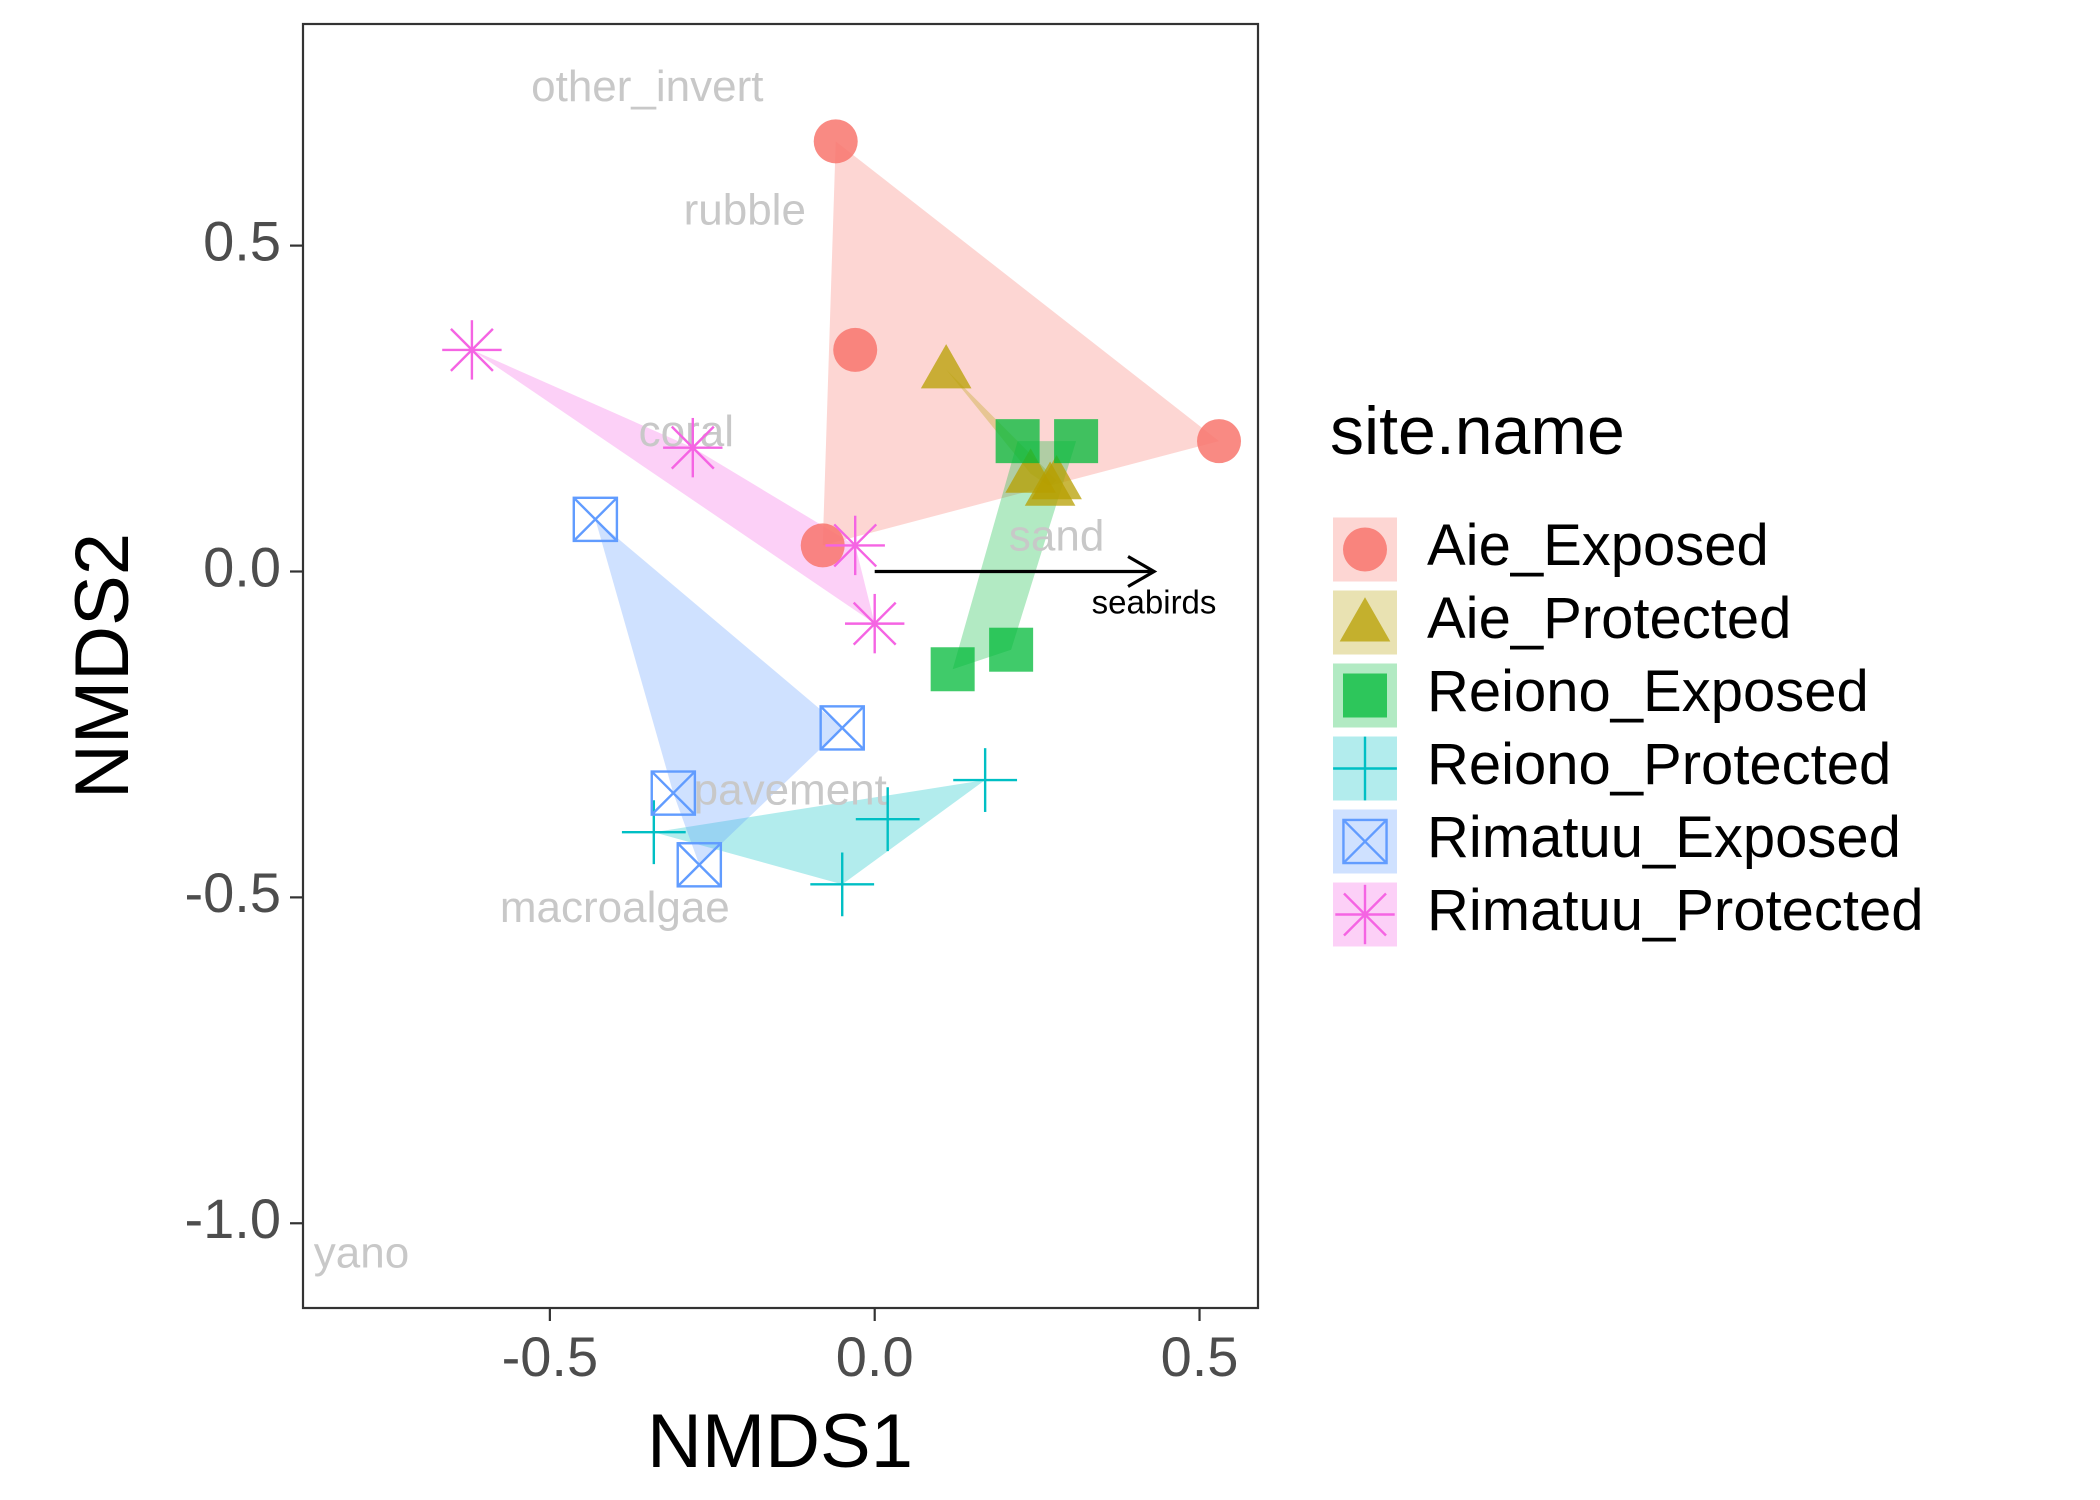 The image size is (2100, 1500). What do you see at coordinates (745, 210) in the screenshot?
I see `vector-label-rubble: rubble` at bounding box center [745, 210].